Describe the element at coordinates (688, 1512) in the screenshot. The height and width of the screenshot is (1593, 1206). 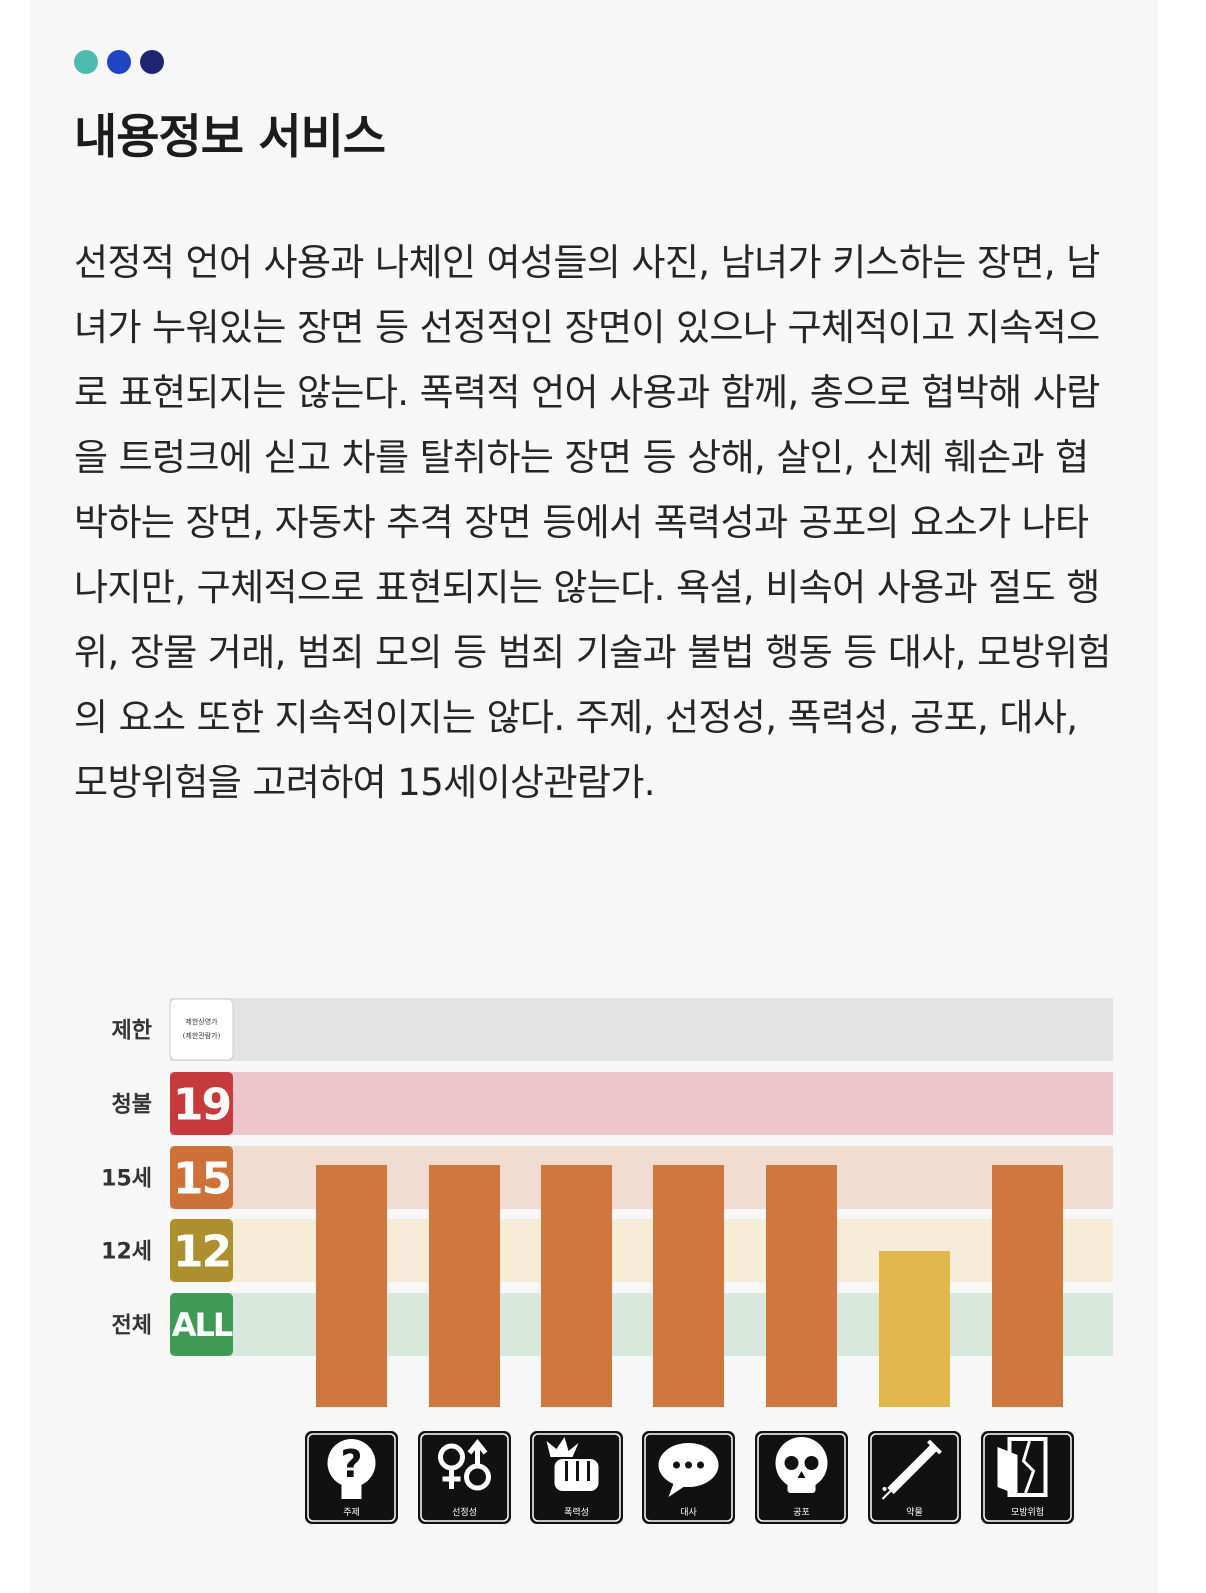
I see `category-label: 대사` at that location.